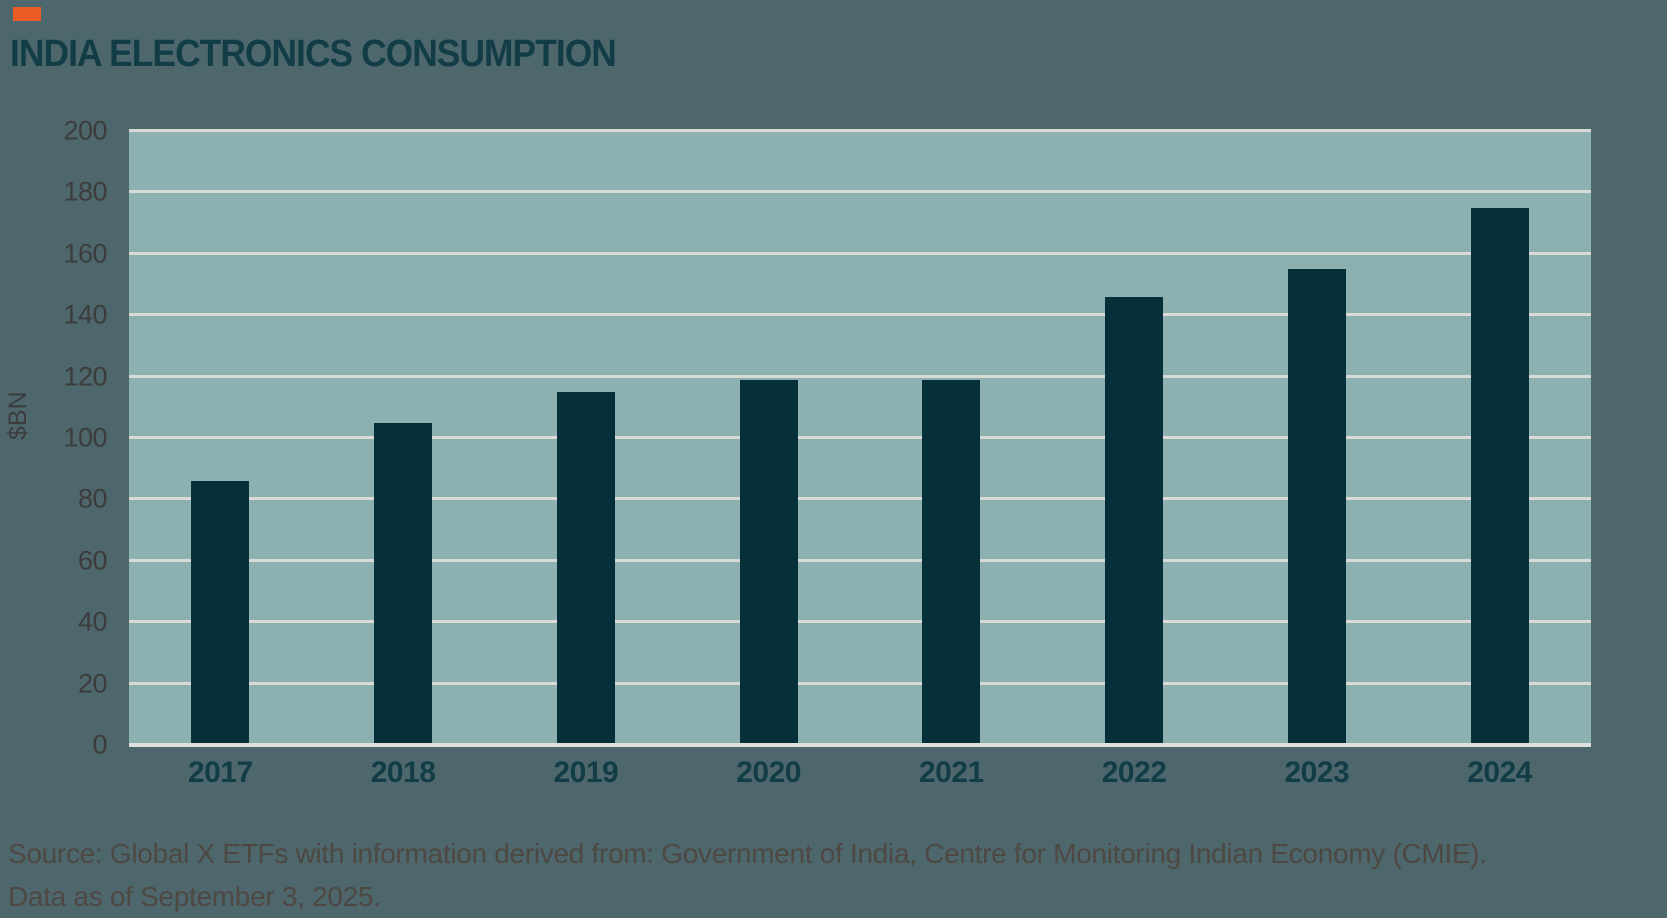 The width and height of the screenshot is (1667, 918). What do you see at coordinates (85, 314) in the screenshot?
I see `y-tick-label: 140` at bounding box center [85, 314].